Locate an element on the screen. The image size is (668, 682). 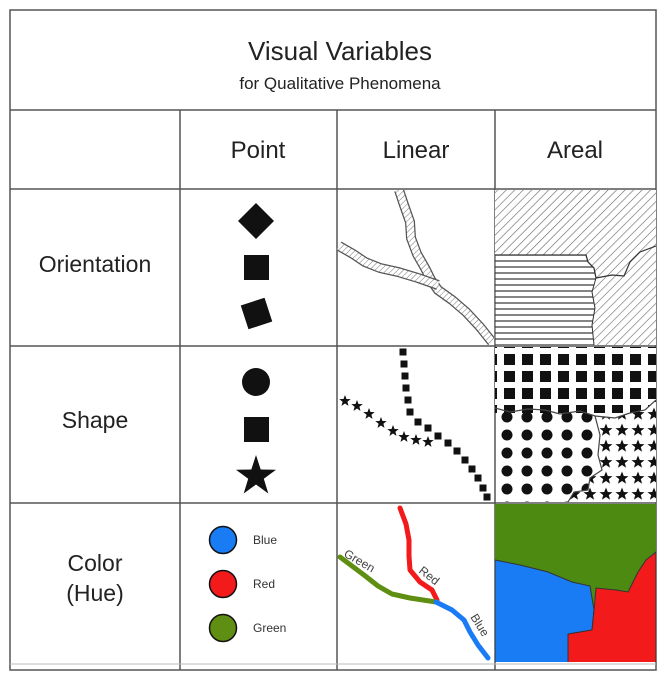
green-line is located at coordinates (388, 579).